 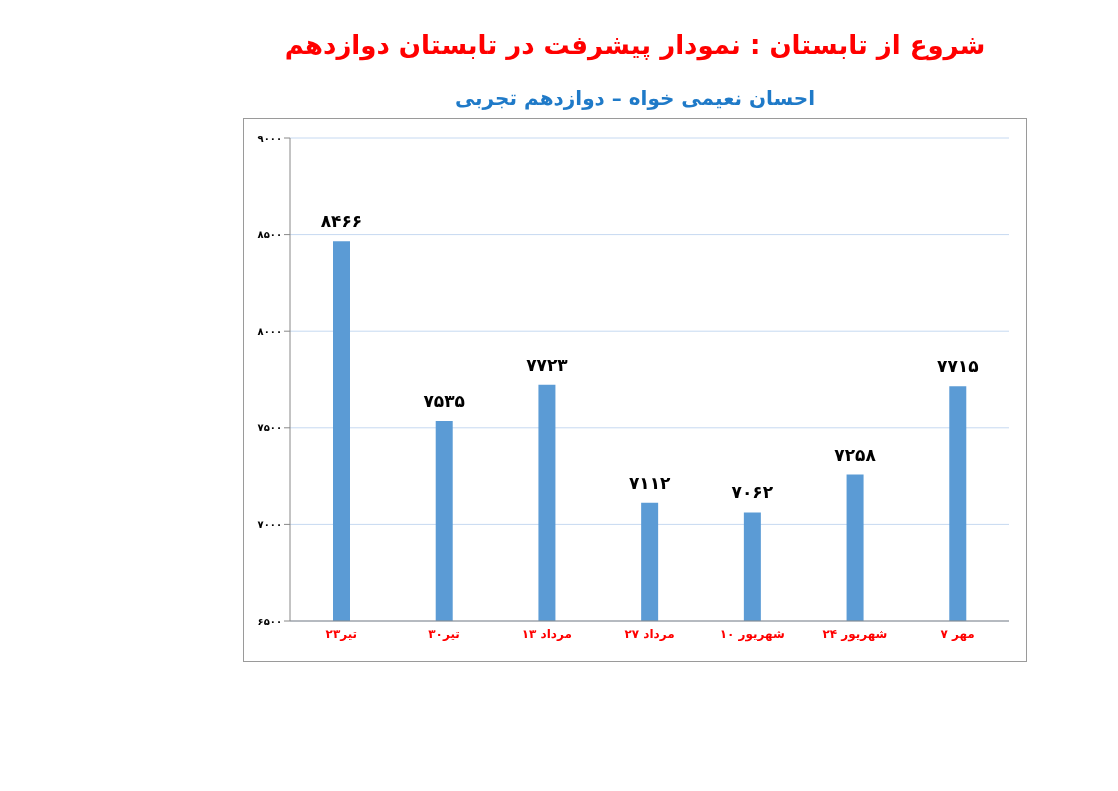 I want to click on y-tick-label: ۷۵۰۰, so click(x=269, y=428).